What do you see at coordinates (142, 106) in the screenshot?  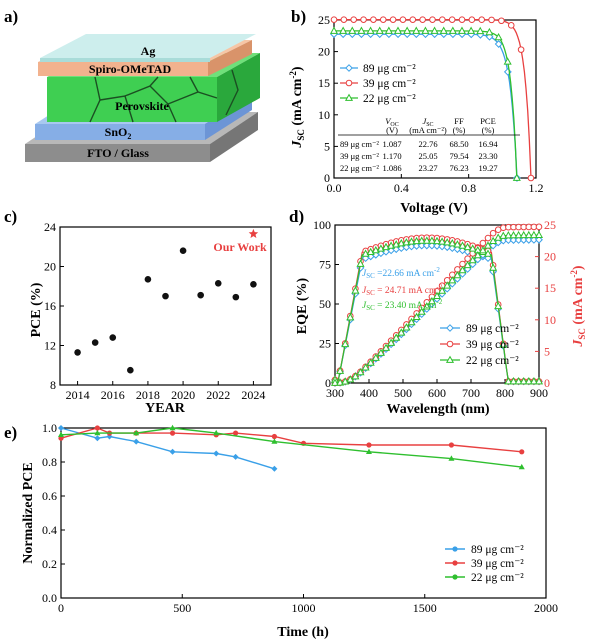 I see `layer-label-perovskite: Perovskite` at bounding box center [142, 106].